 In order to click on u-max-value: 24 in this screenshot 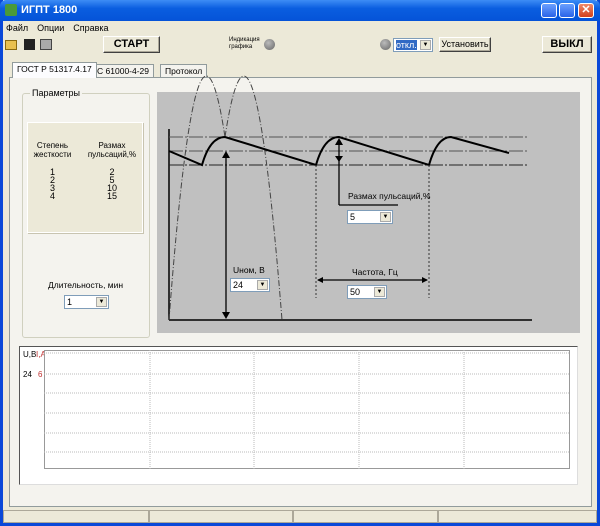, I will do `click(27, 374)`.